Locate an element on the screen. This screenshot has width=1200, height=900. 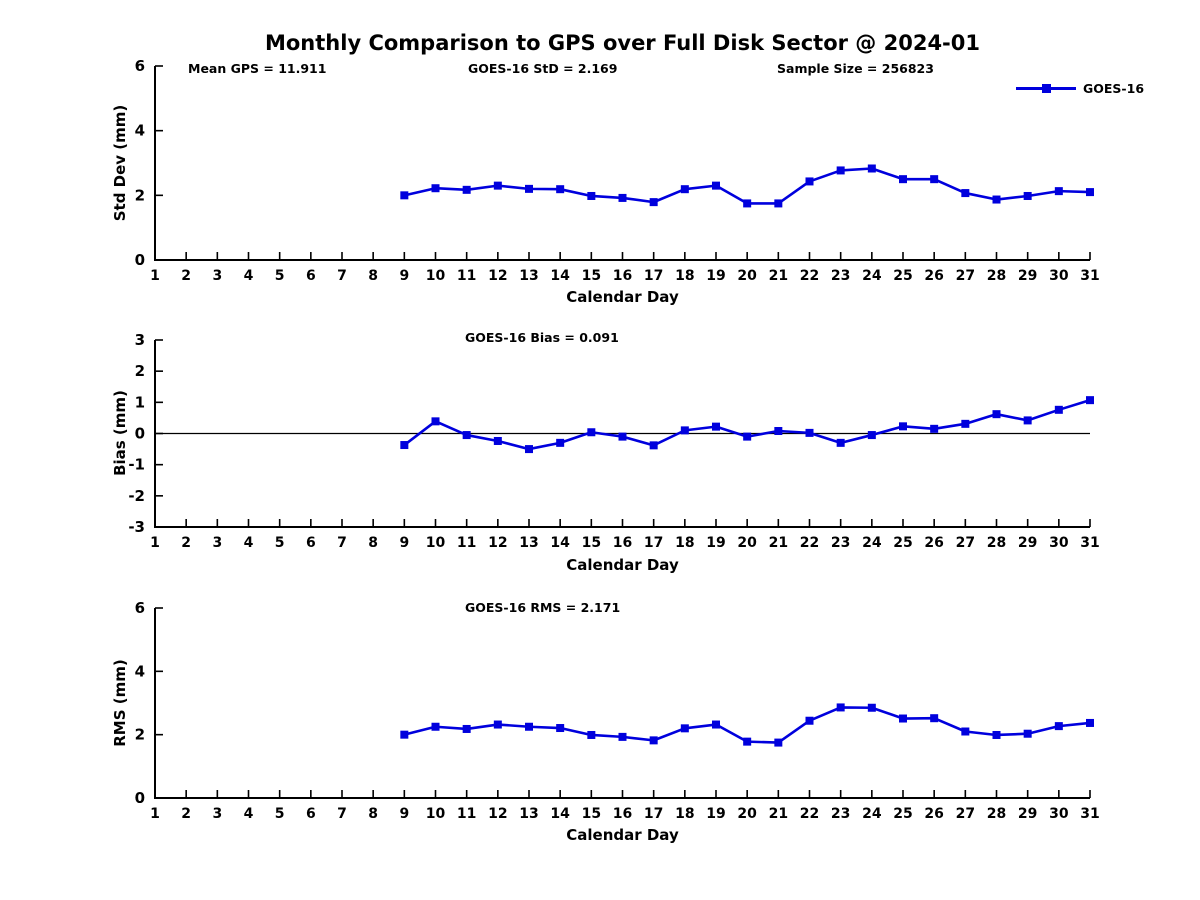
rms-x-tick-label: 24 is located at coordinates (872, 814).